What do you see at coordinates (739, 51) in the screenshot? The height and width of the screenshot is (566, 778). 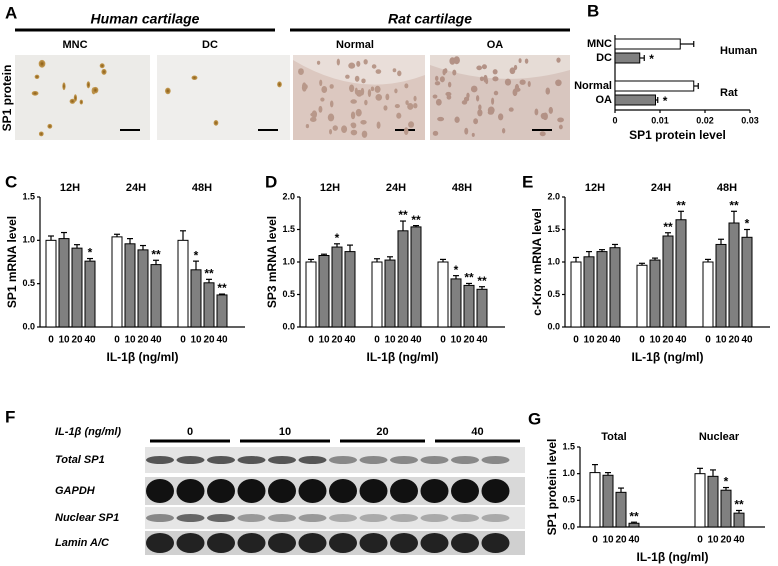 I see `group-label: Human` at bounding box center [739, 51].